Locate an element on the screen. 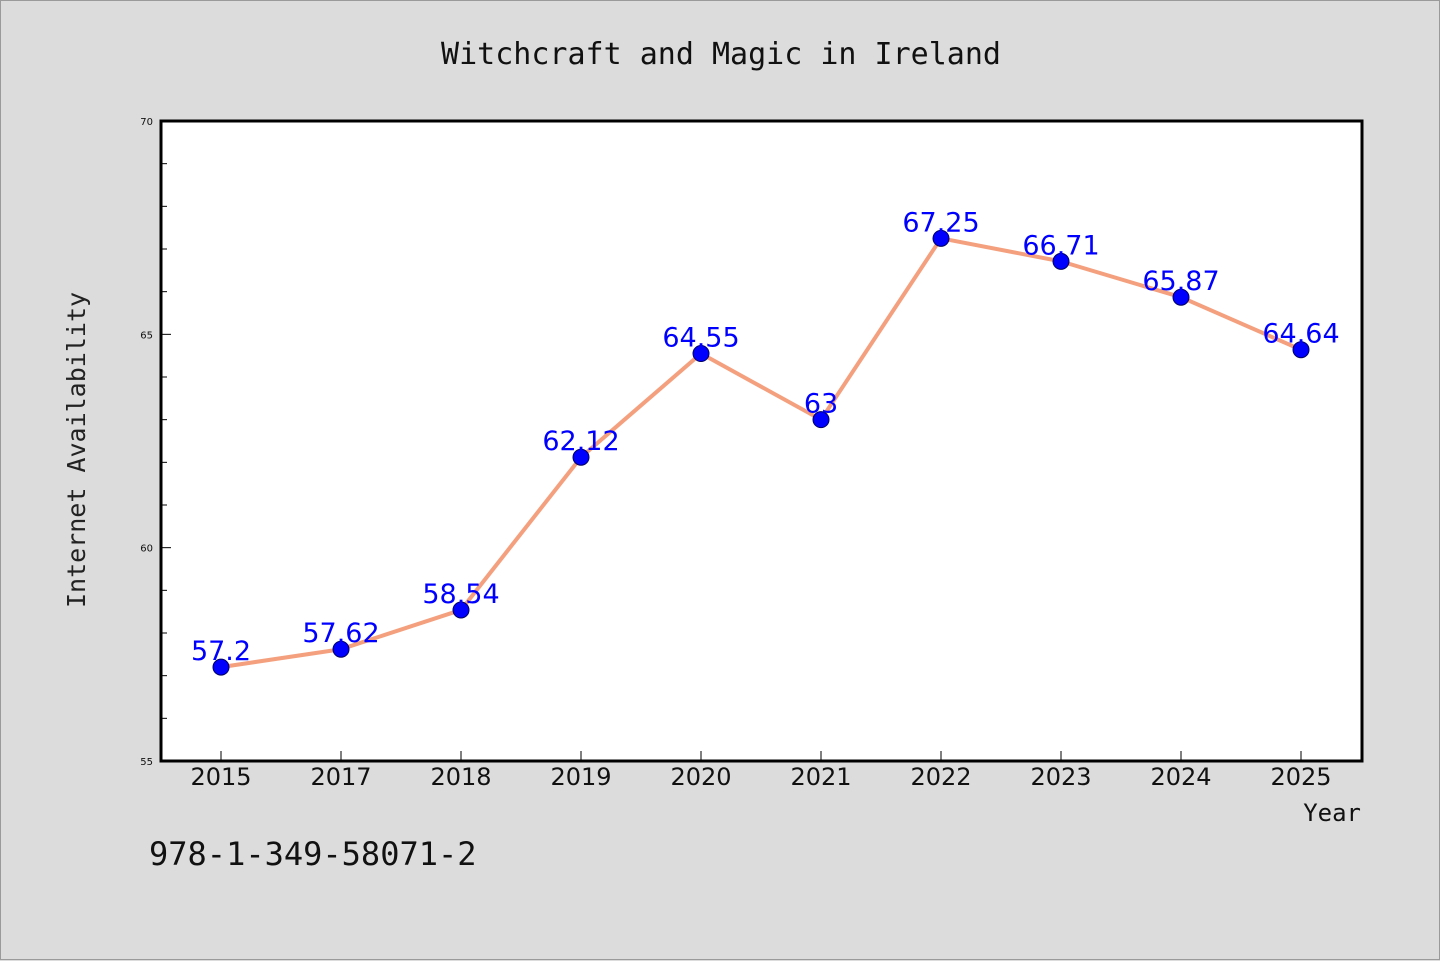 Image resolution: width=1440 pixels, height=961 pixels. data-label: 66.71 is located at coordinates (1060, 245).